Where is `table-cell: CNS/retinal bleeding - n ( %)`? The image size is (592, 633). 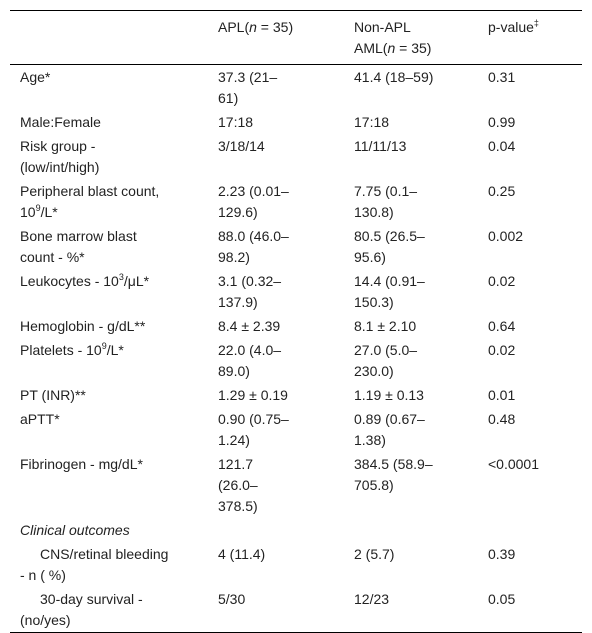 table-cell: CNS/retinal bleeding - n ( %) is located at coordinates (109, 564).